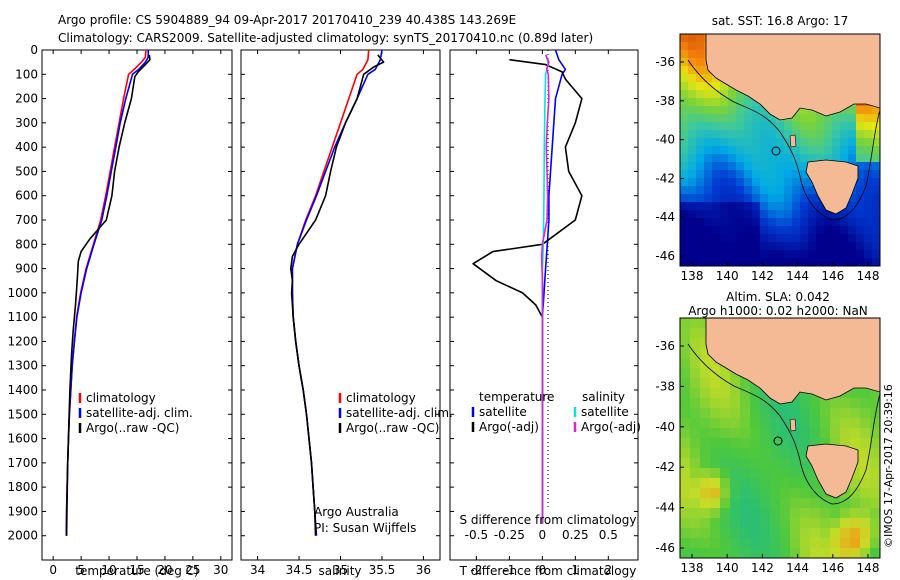 The width and height of the screenshot is (900, 580). What do you see at coordinates (121, 398) in the screenshot?
I see `legend-entry-label: climatology` at bounding box center [121, 398].